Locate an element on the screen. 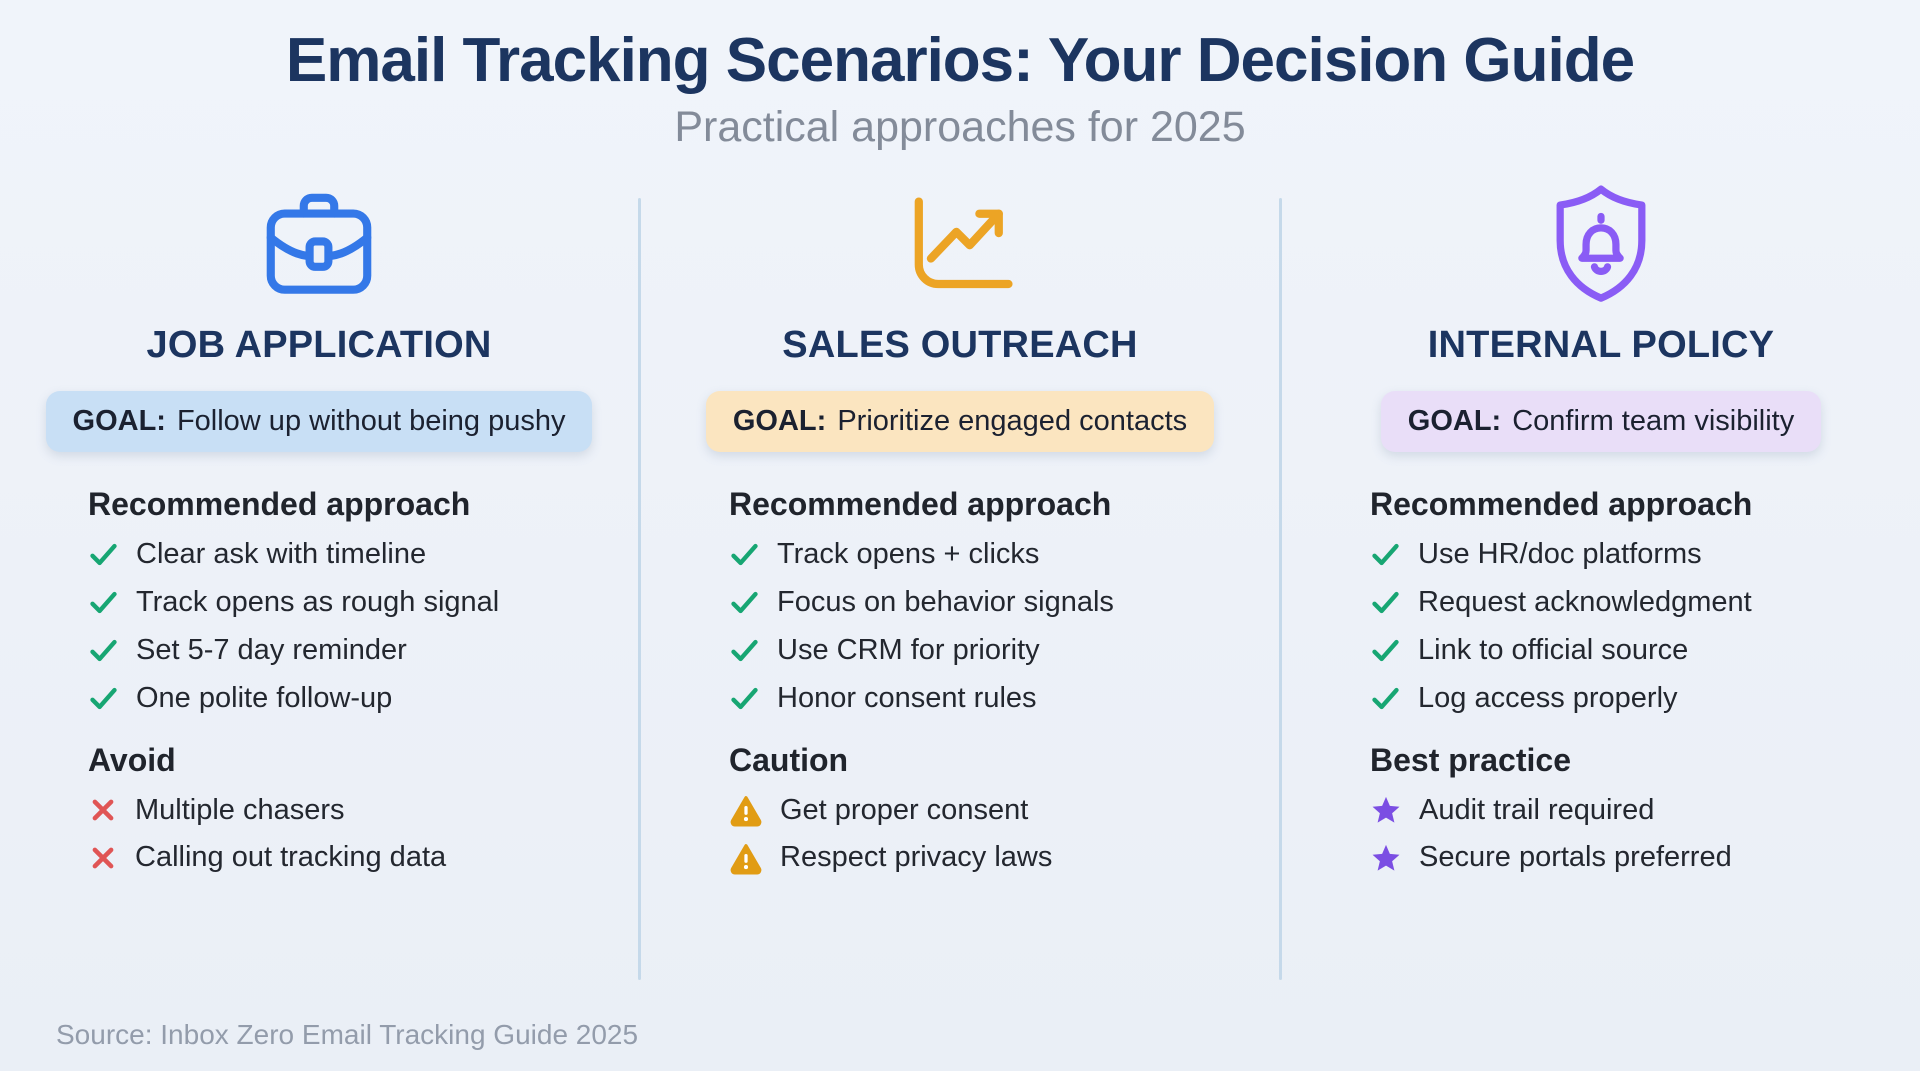 The width and height of the screenshot is (1920, 1071). list-item: Link to official source is located at coordinates (1645, 650).